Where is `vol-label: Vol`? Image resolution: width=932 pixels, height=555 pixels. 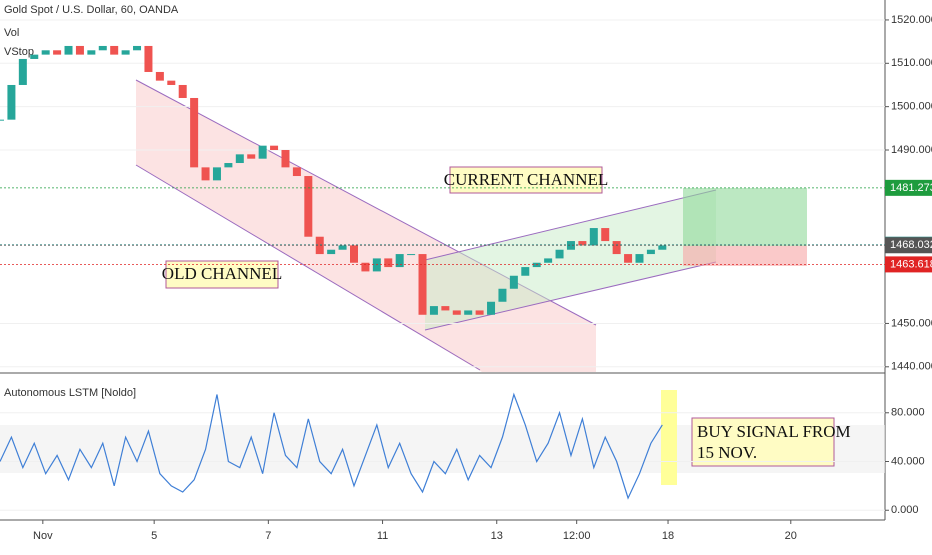 vol-label: Vol is located at coordinates (11, 33).